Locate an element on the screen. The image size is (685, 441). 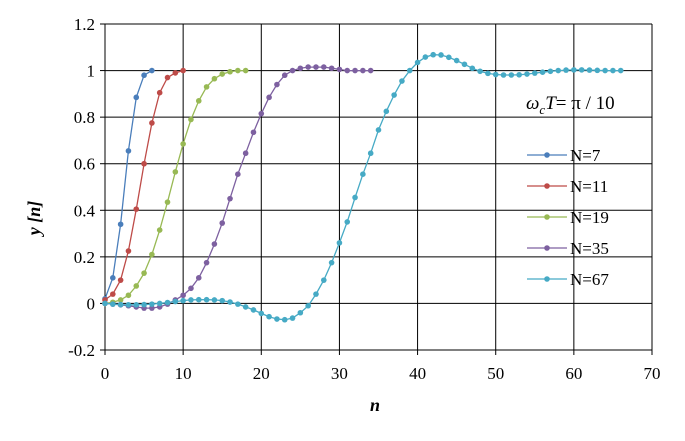
x-axis-title: n is located at coordinates (375, 405).